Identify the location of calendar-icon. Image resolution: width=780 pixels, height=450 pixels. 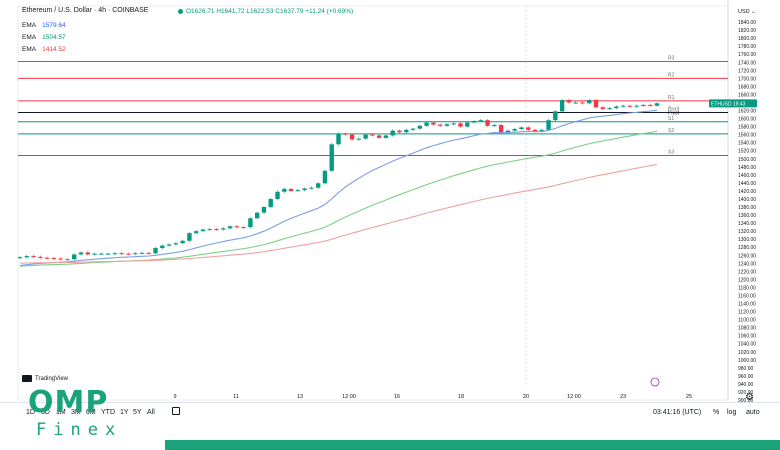
(176, 411).